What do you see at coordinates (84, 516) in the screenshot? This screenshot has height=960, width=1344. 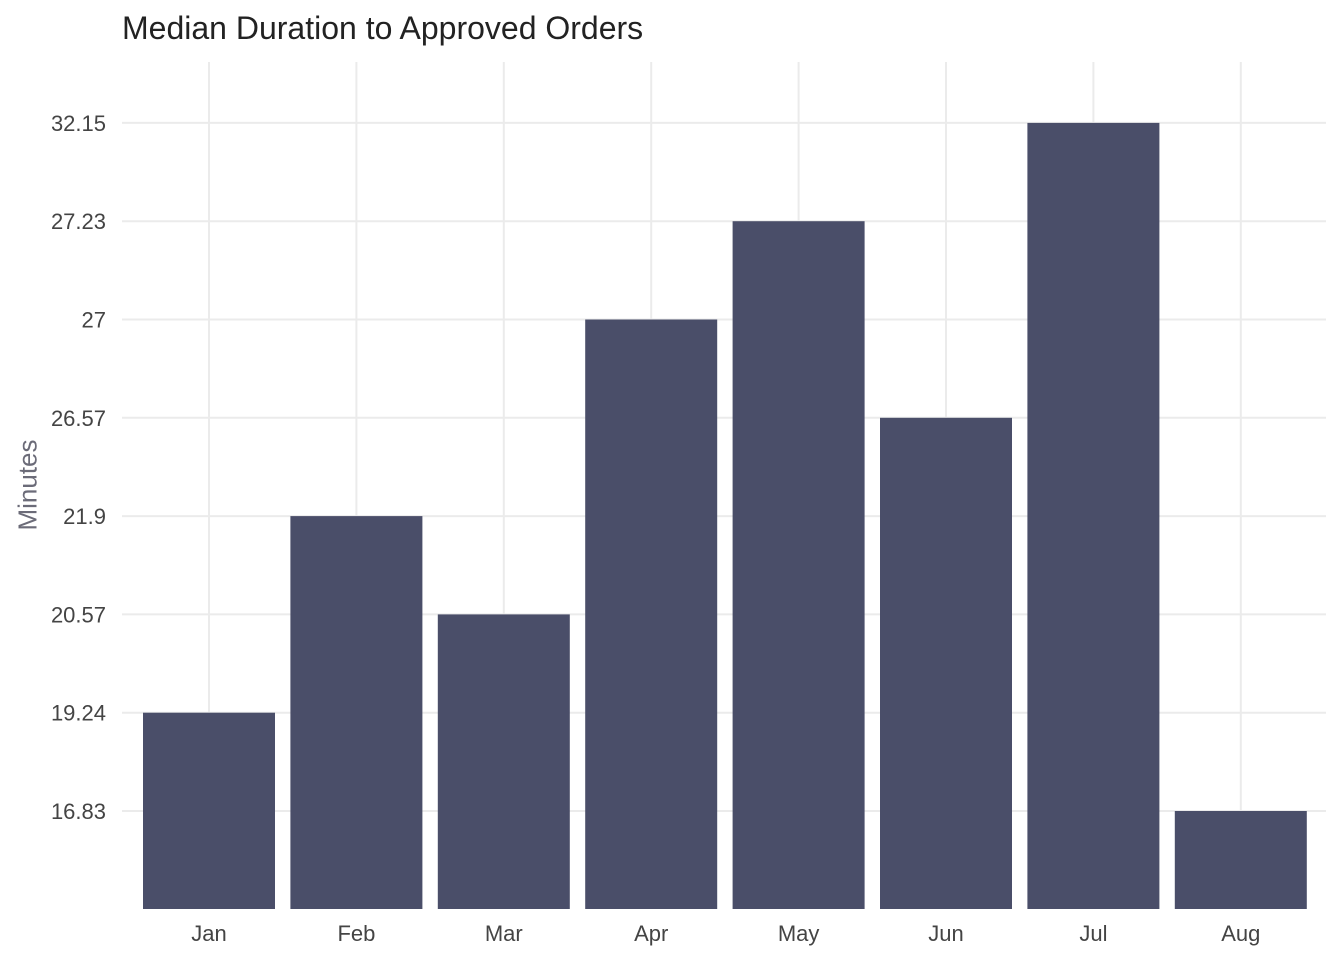 I see `y-tick-label: 21.9` at bounding box center [84, 516].